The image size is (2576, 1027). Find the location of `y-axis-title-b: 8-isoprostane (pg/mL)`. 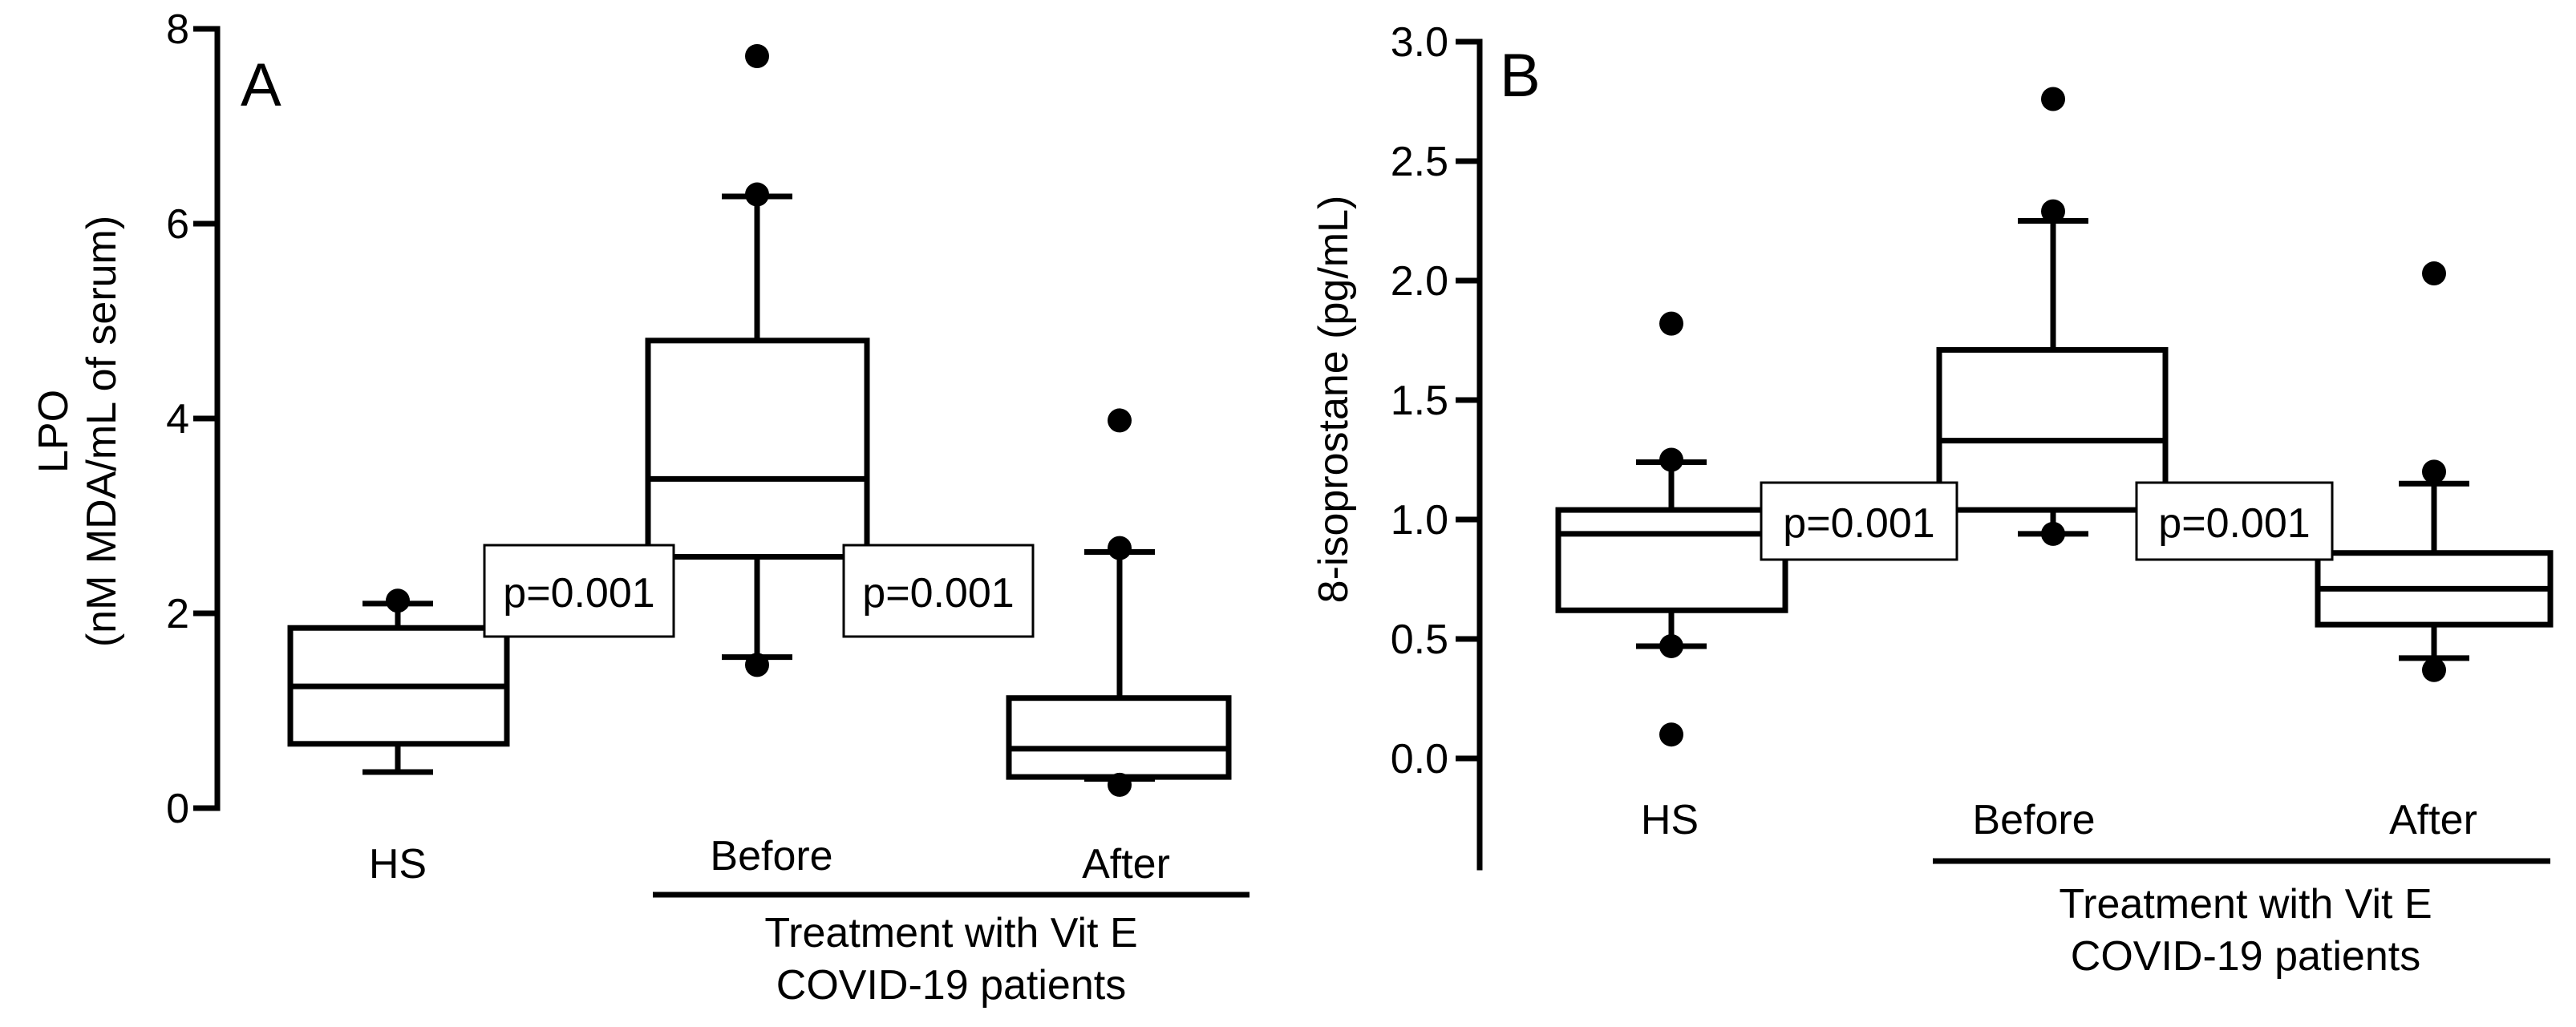

y-axis-title-b: 8-isoprostane (pg/mL) is located at coordinates (1333, 400).